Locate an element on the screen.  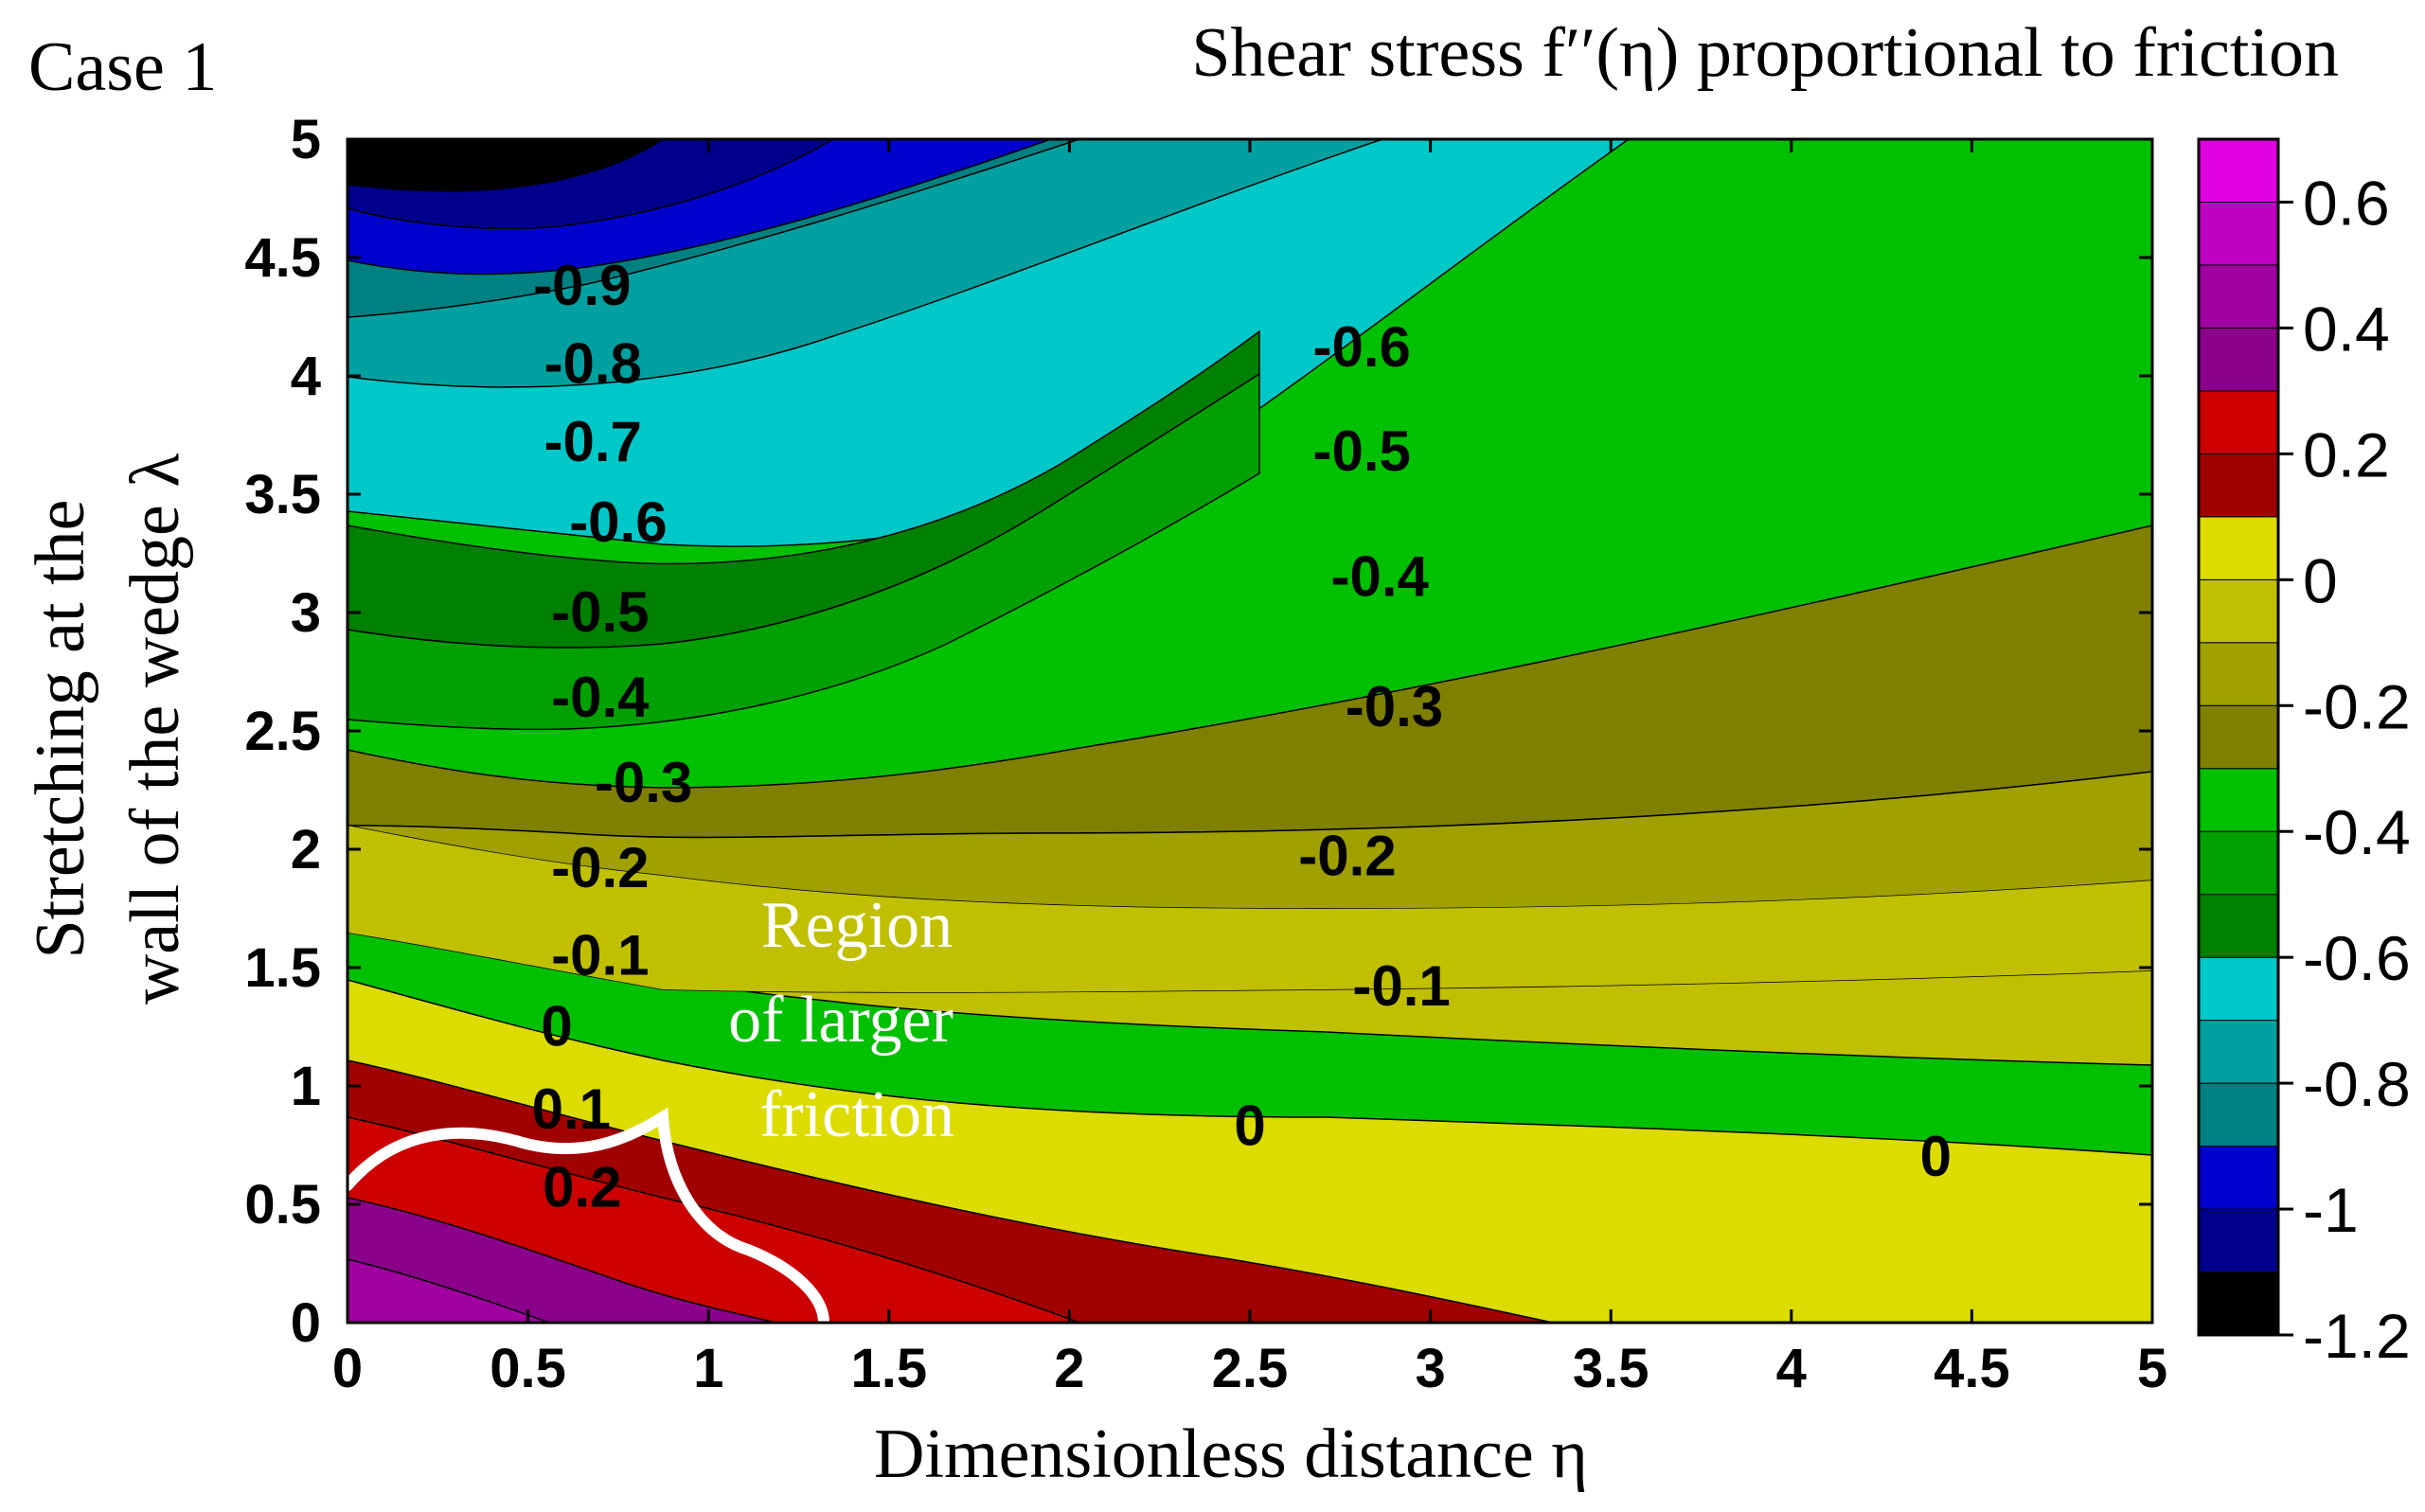
colorbar-tick-label: 0.2 is located at coordinates (2346, 454).